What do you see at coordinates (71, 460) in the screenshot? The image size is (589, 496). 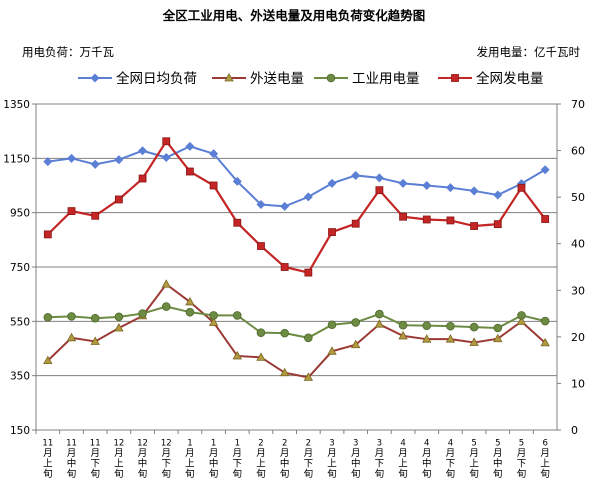 I see `category-label-1: 11 月中旬` at bounding box center [71, 460].